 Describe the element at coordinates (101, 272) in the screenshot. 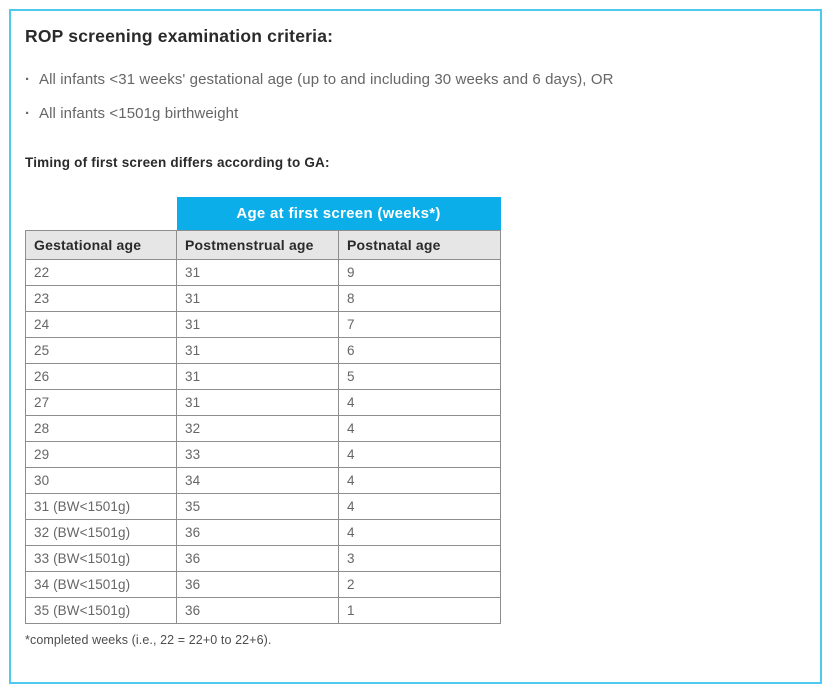

I see `table-cell: 22` at that location.